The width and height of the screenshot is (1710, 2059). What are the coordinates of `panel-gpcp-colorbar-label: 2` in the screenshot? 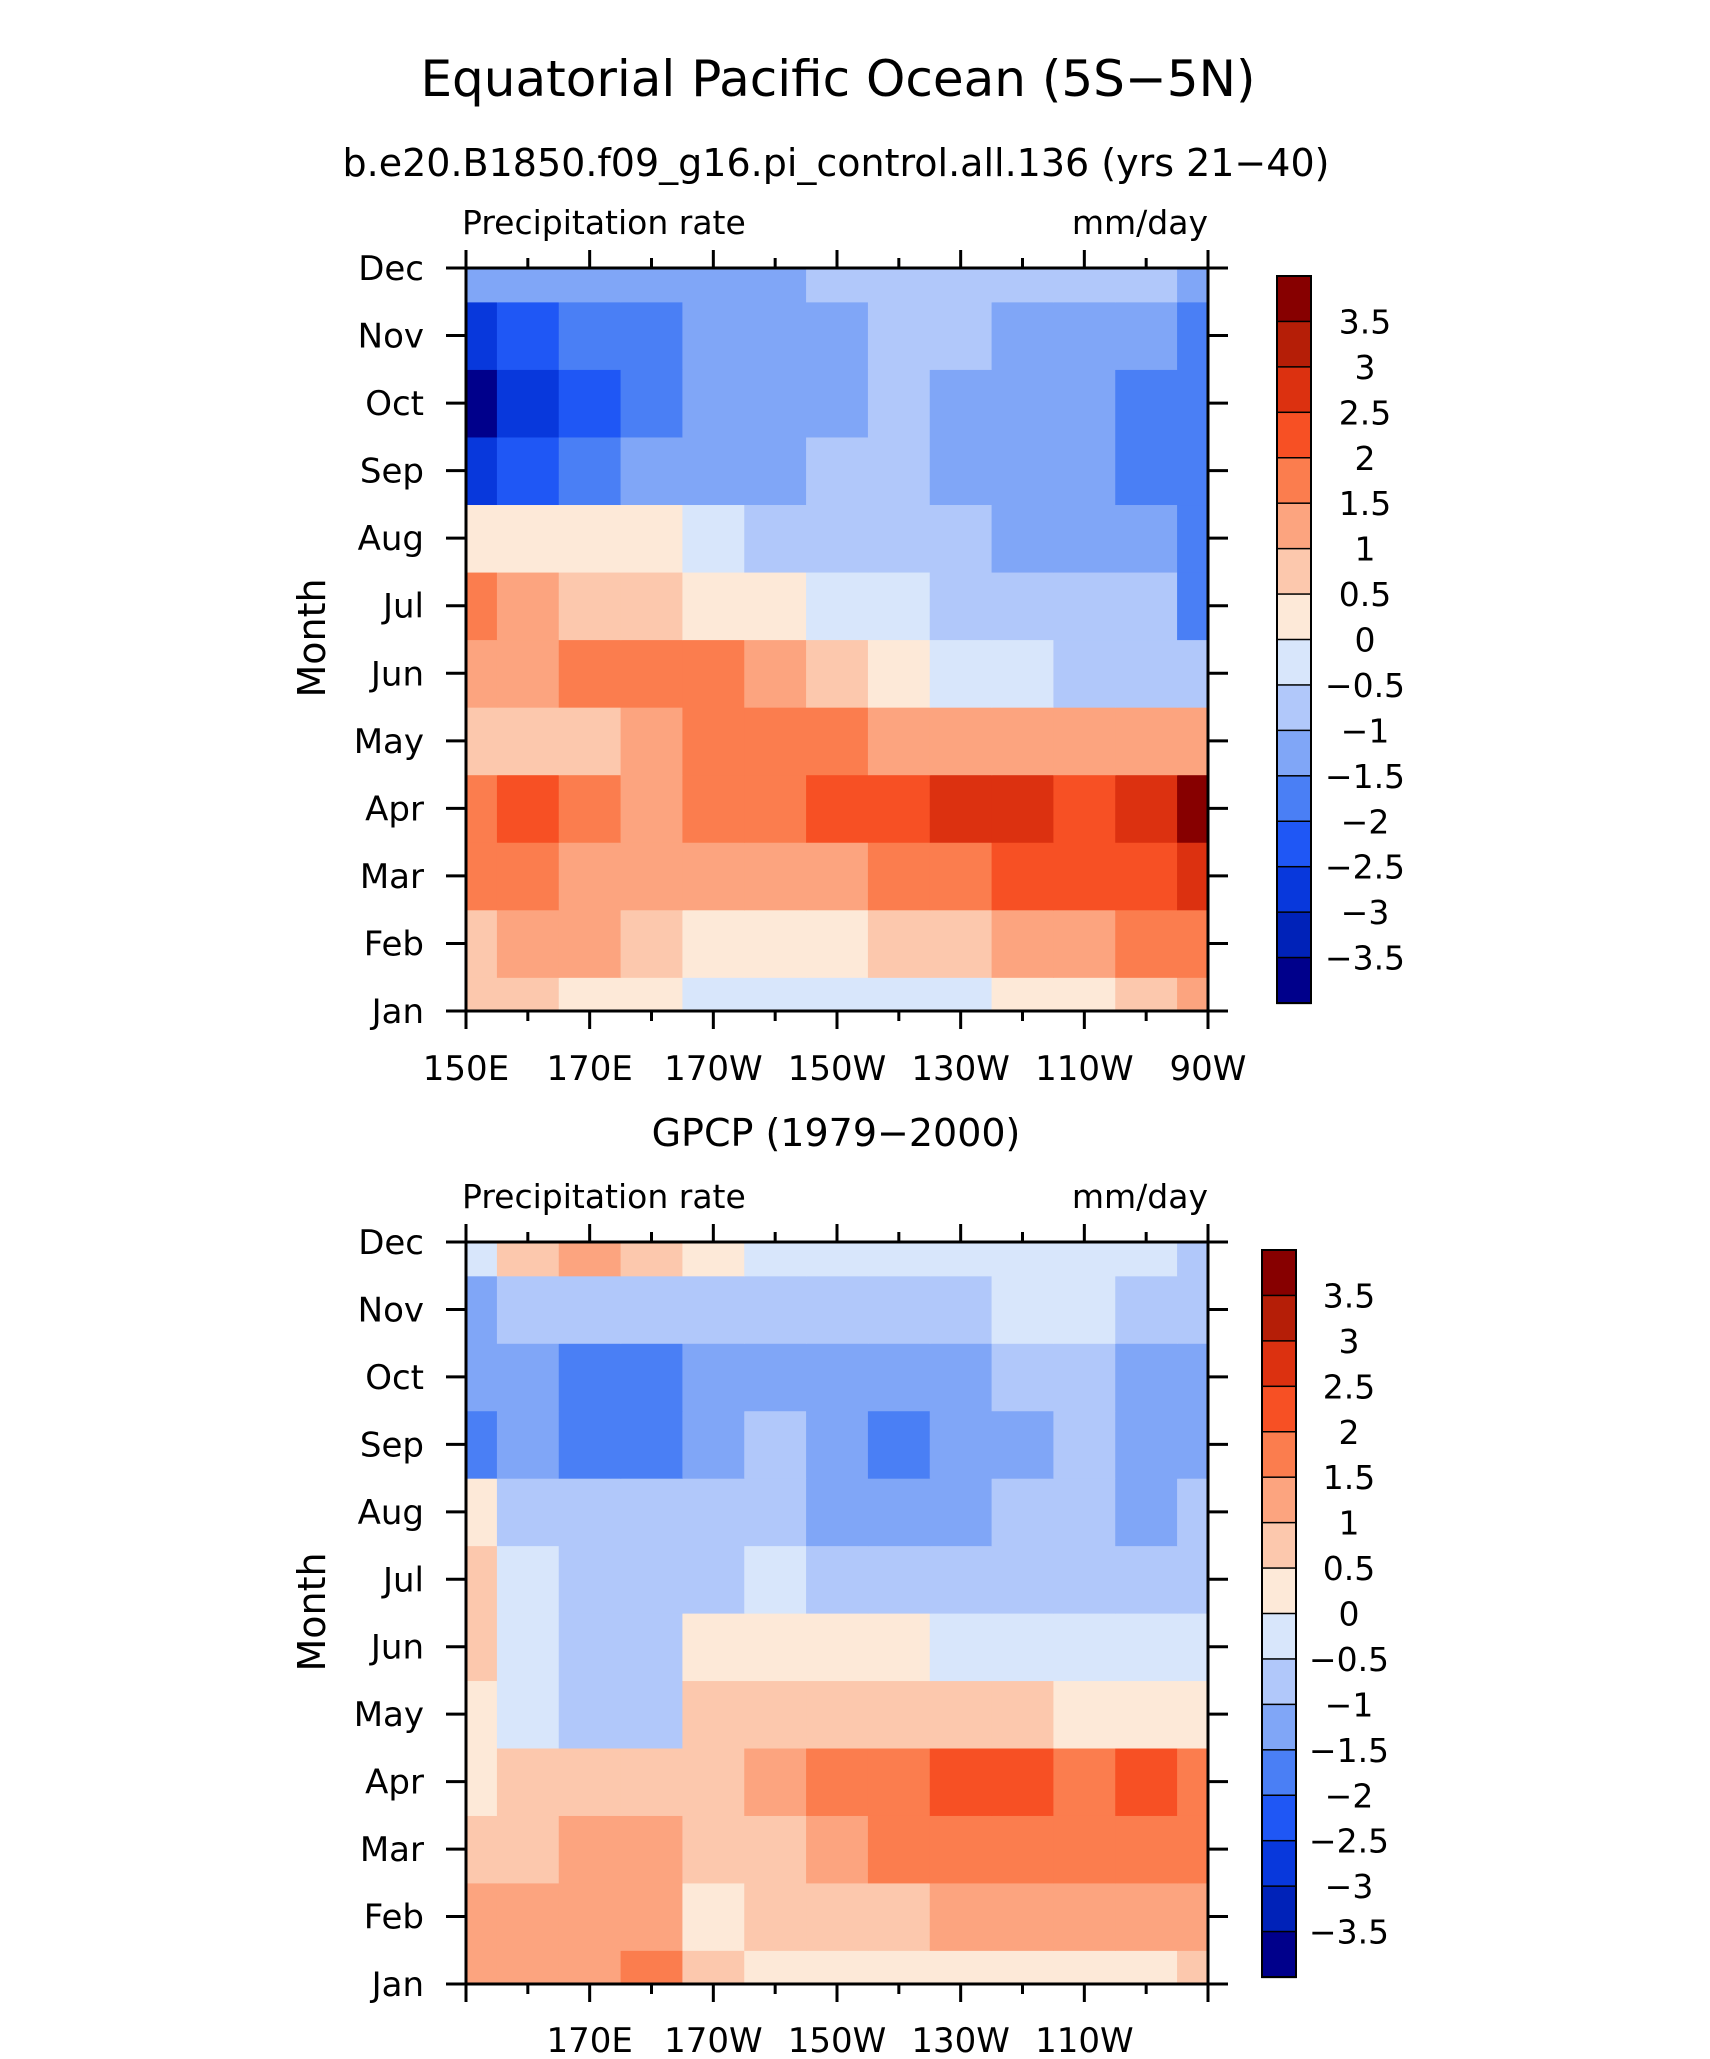 It's located at (1349, 1432).